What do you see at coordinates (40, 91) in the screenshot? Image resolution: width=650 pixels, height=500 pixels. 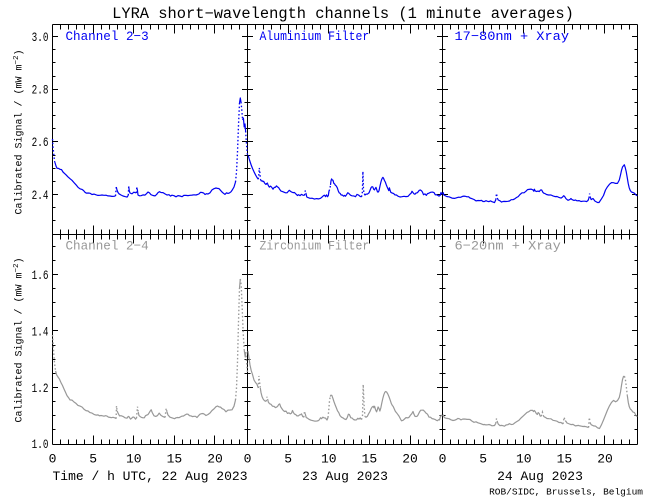 I see `svg-text: 2.8` at bounding box center [40, 91].